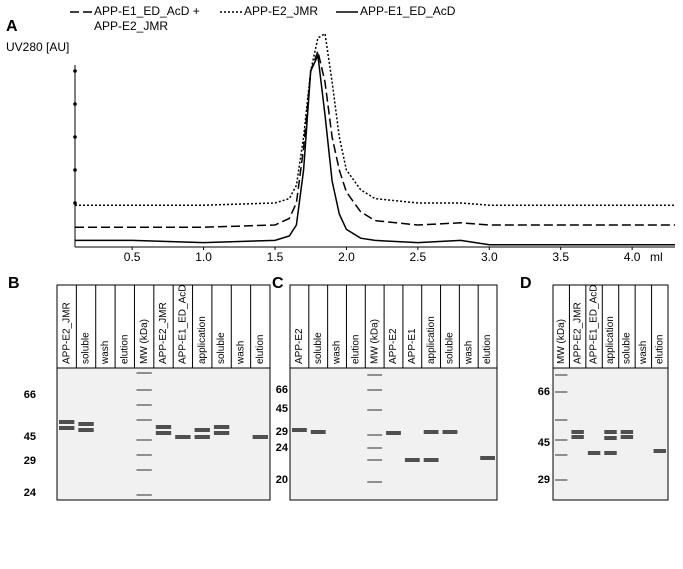 The height and width of the screenshot is (569, 683). I want to click on lane-label: APP-E1_ED_AcD, so click(183, 324).